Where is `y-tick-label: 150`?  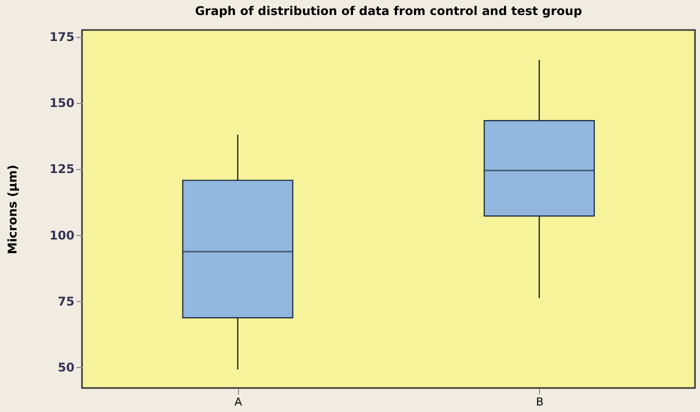 y-tick-label: 150 is located at coordinates (61, 103).